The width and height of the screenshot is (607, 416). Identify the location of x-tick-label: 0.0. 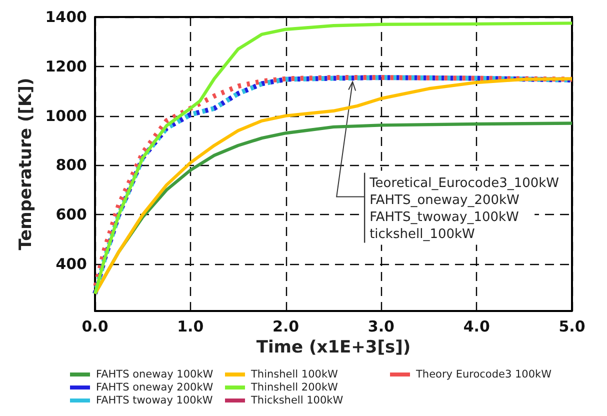
(95, 327).